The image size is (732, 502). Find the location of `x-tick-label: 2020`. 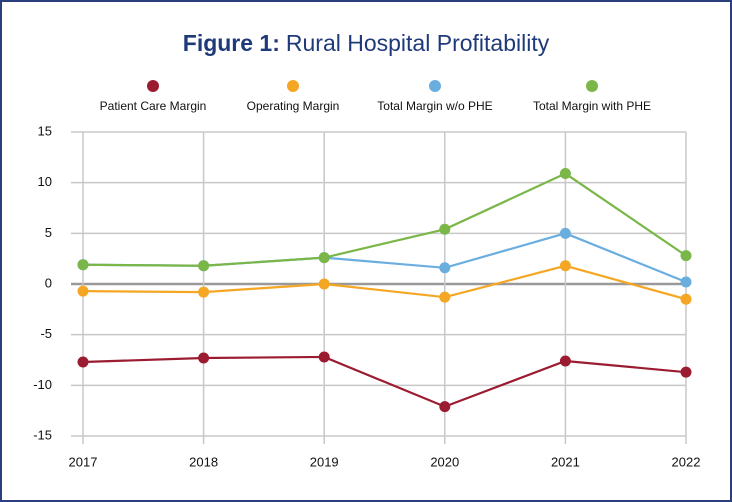

x-tick-label: 2020 is located at coordinates (444, 461).